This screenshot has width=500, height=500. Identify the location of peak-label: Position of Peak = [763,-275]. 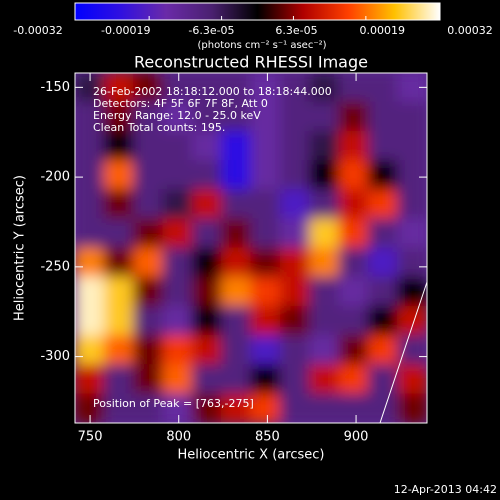
(173, 403).